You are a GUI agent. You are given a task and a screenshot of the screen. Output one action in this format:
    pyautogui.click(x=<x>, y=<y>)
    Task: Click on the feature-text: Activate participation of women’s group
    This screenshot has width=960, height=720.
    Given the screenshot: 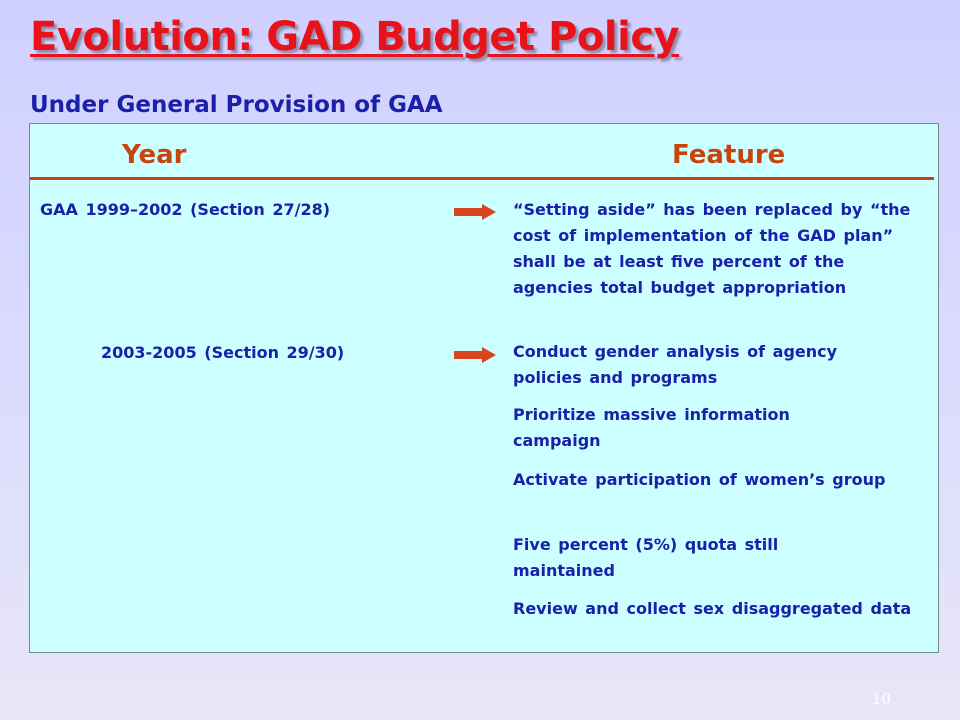 What is the action you would take?
    pyautogui.click(x=699, y=479)
    